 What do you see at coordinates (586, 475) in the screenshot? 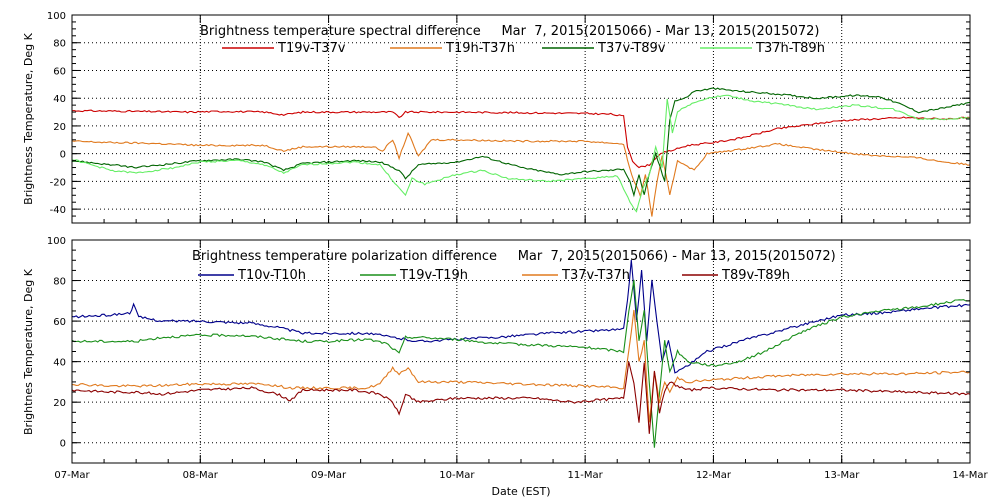
I see `x-tick-label: 11-Mar` at bounding box center [586, 475].